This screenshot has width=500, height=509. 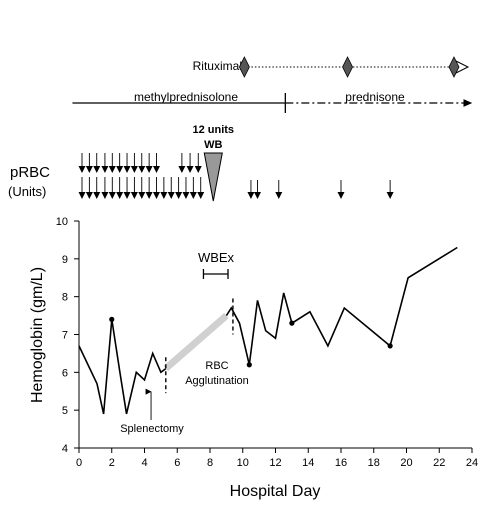 I want to click on y-axis-title: Hemoglobin (gm/L), so click(x=37, y=335).